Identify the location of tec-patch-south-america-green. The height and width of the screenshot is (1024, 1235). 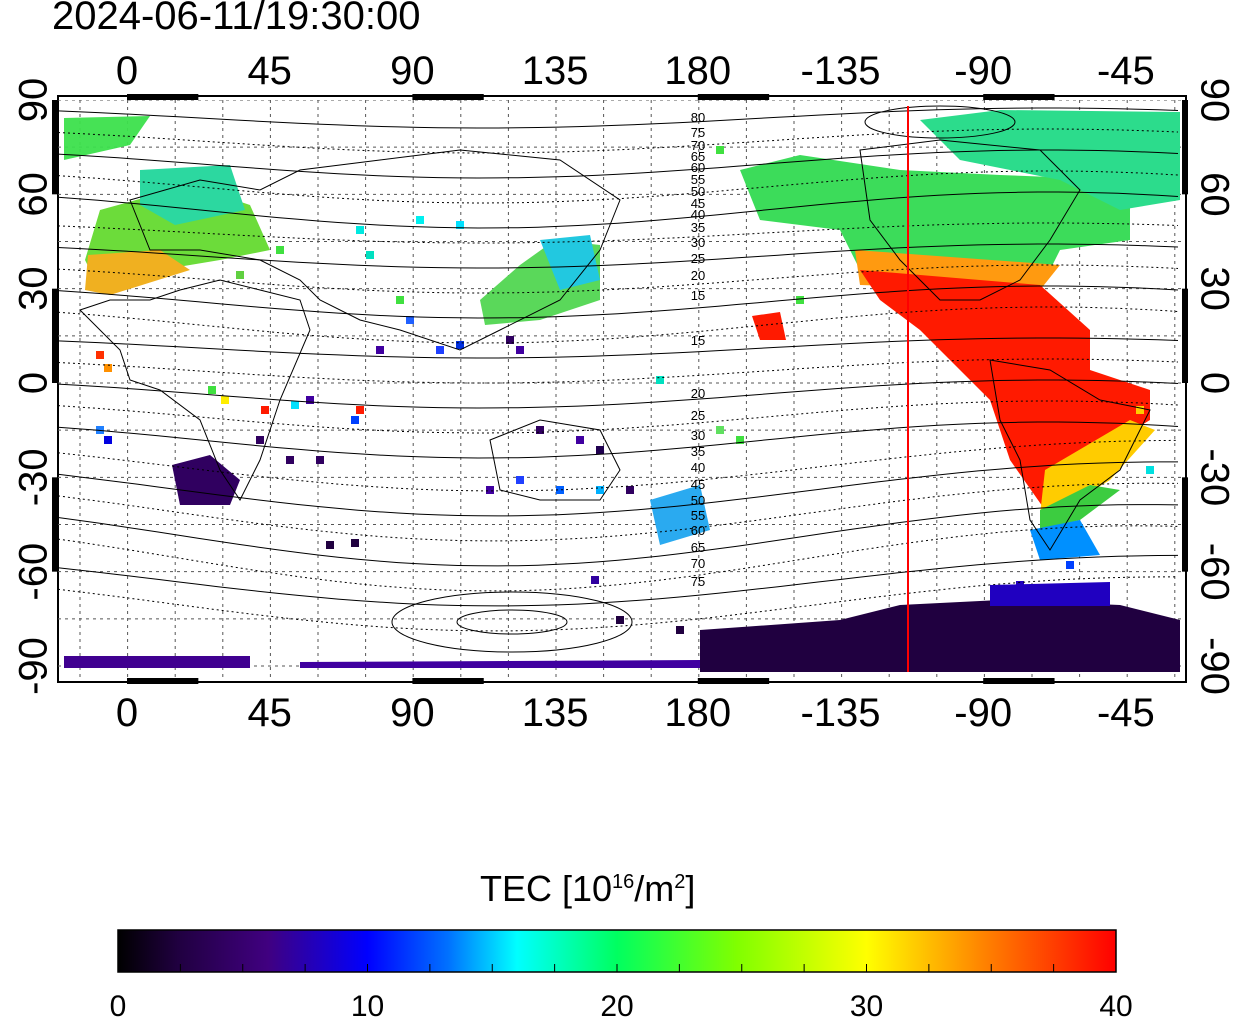
(1080, 507).